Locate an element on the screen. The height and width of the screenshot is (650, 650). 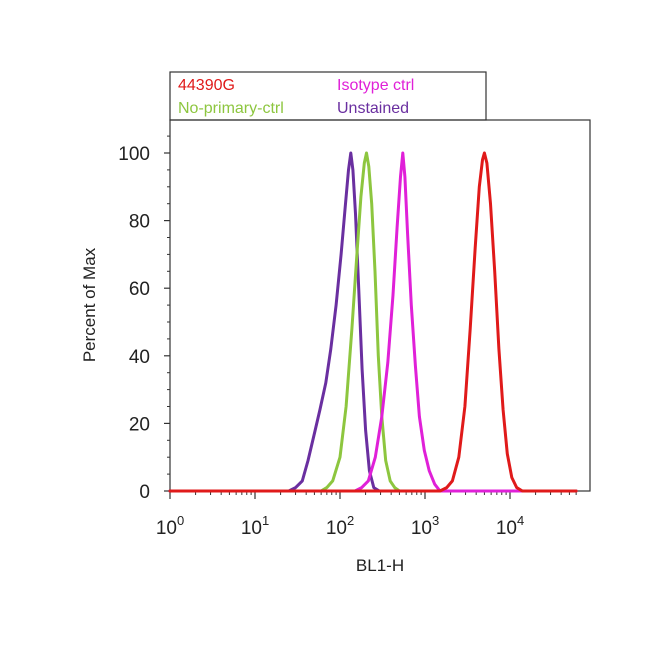
x-tick-label-10e2: 10² is located at coordinates (340, 526).